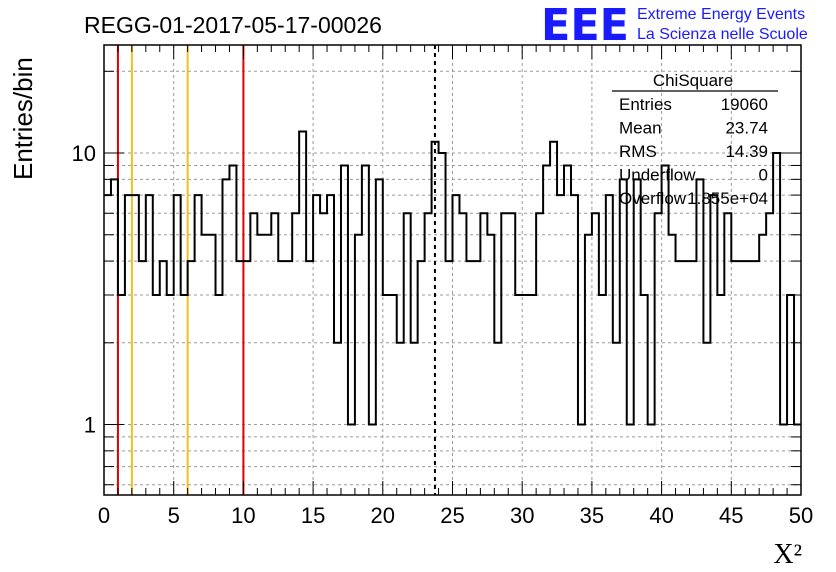 The image size is (836, 572). Describe the element at coordinates (727, 198) in the screenshot. I see `stats-value: 1.855e+04` at that location.